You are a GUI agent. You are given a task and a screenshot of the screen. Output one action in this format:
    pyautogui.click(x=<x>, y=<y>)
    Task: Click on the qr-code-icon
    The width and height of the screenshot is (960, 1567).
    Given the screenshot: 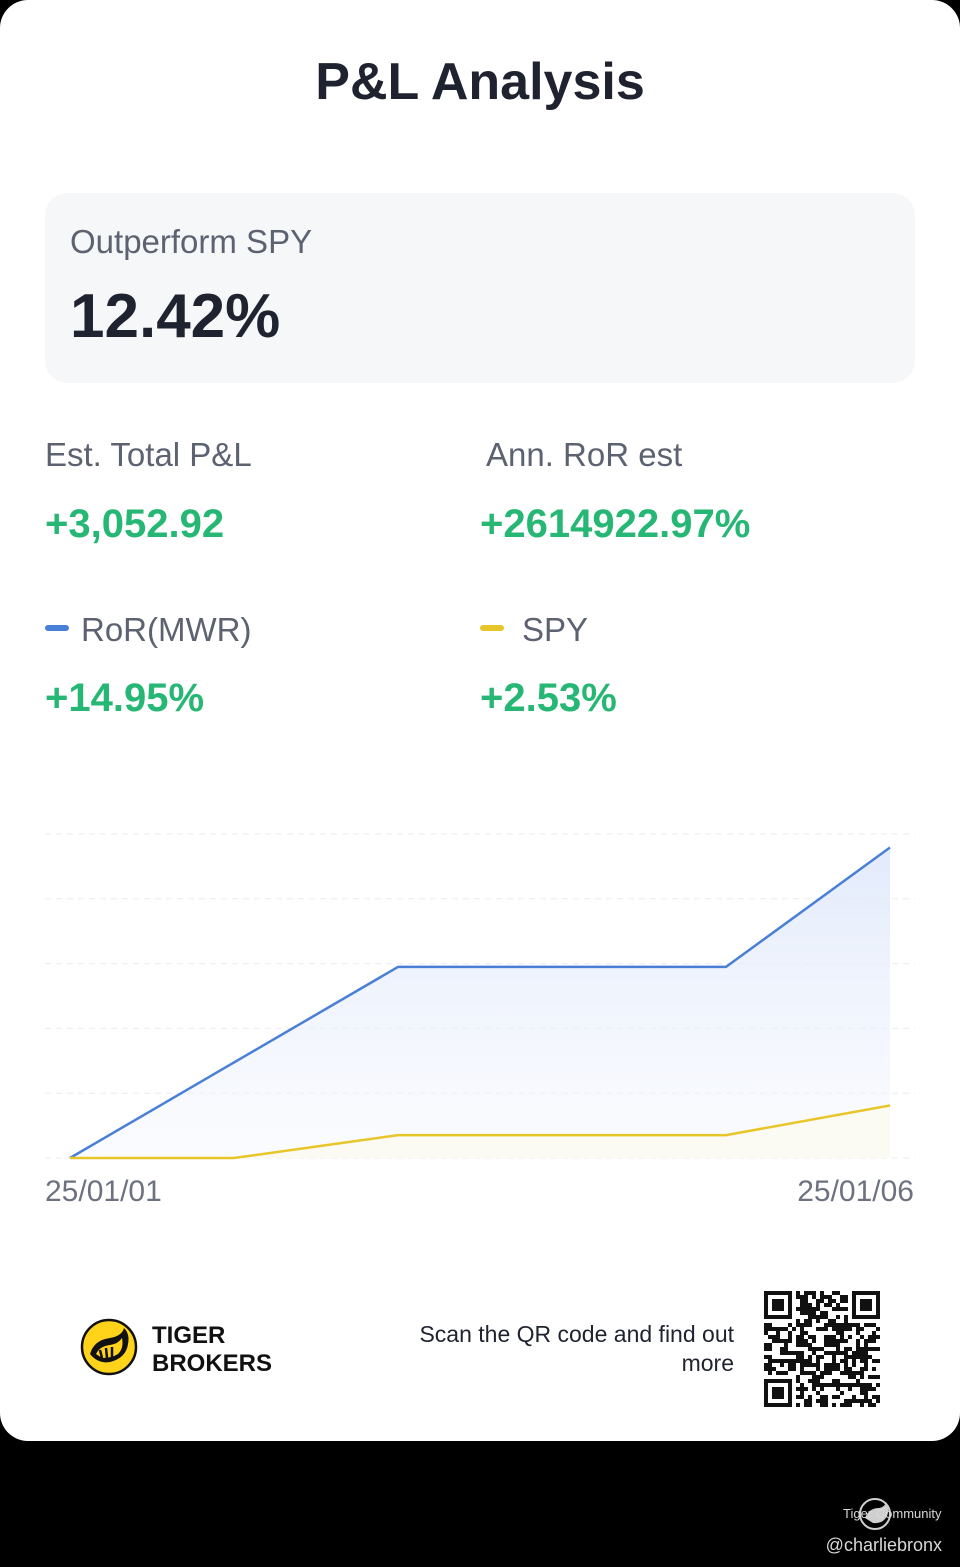 What is the action you would take?
    pyautogui.click(x=822, y=1349)
    